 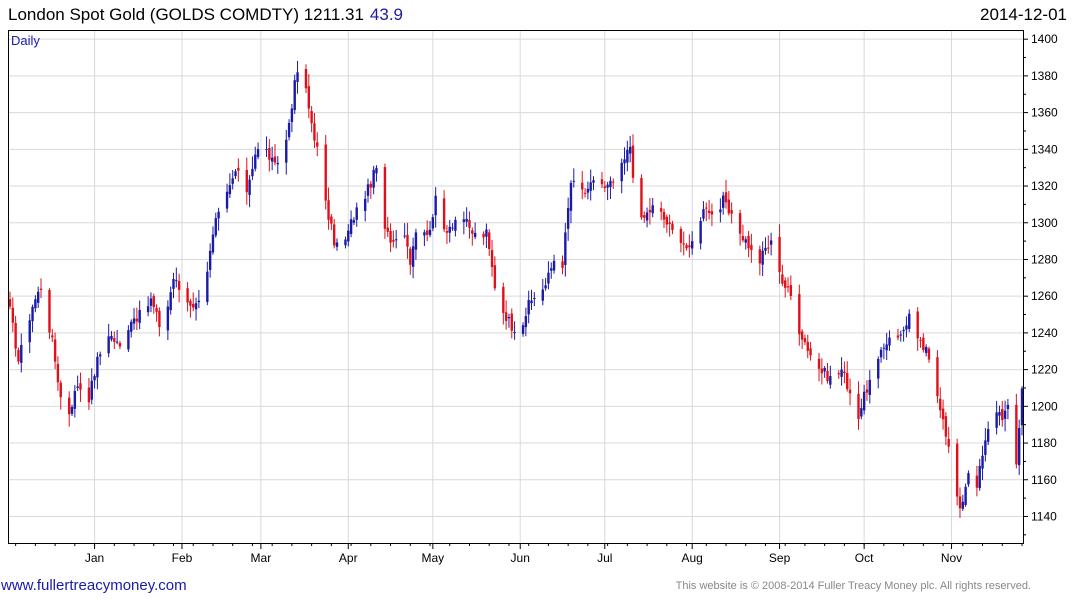 What do you see at coordinates (780, 558) in the screenshot?
I see `x-tick-label: Sep` at bounding box center [780, 558].